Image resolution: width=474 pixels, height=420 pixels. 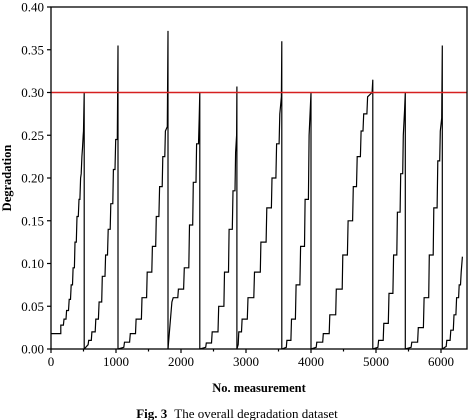 I want to click on y-axis-title: Degradation, so click(x=7, y=178).